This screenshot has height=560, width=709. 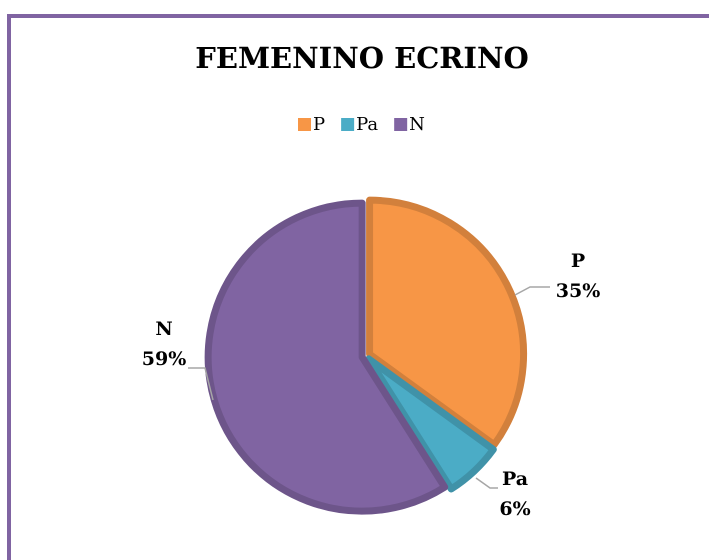 I want to click on chart-title: FEMENINO ECRINO, so click(x=361, y=58).